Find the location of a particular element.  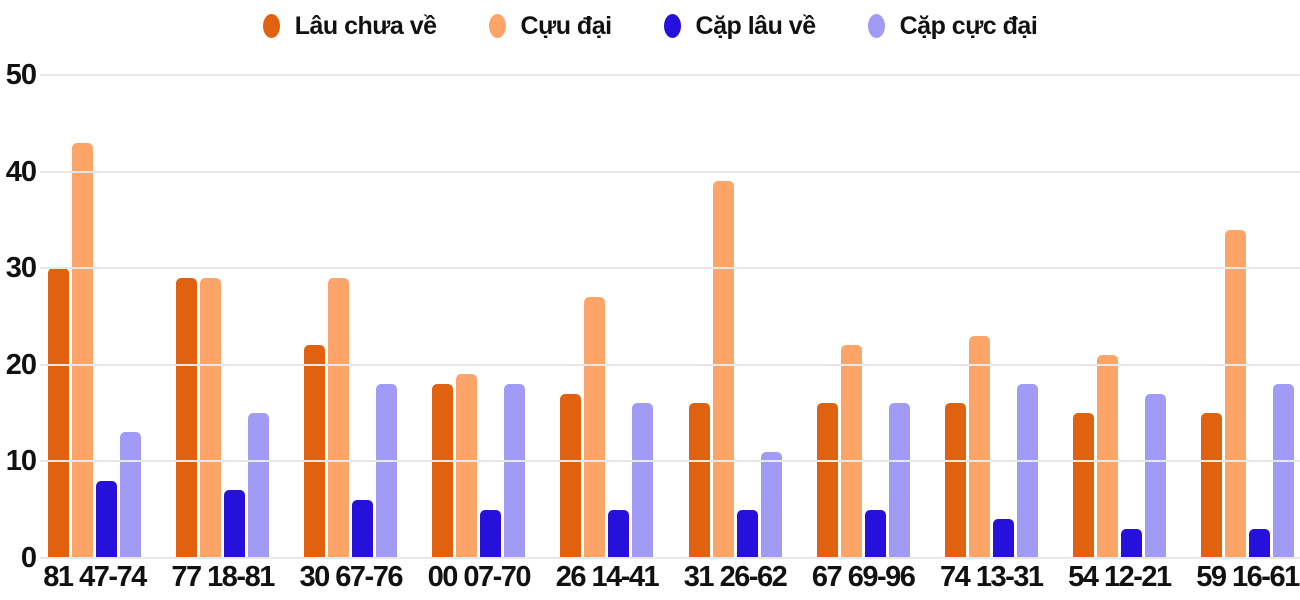

bar-series2-cat7 is located at coordinates (851, 451).